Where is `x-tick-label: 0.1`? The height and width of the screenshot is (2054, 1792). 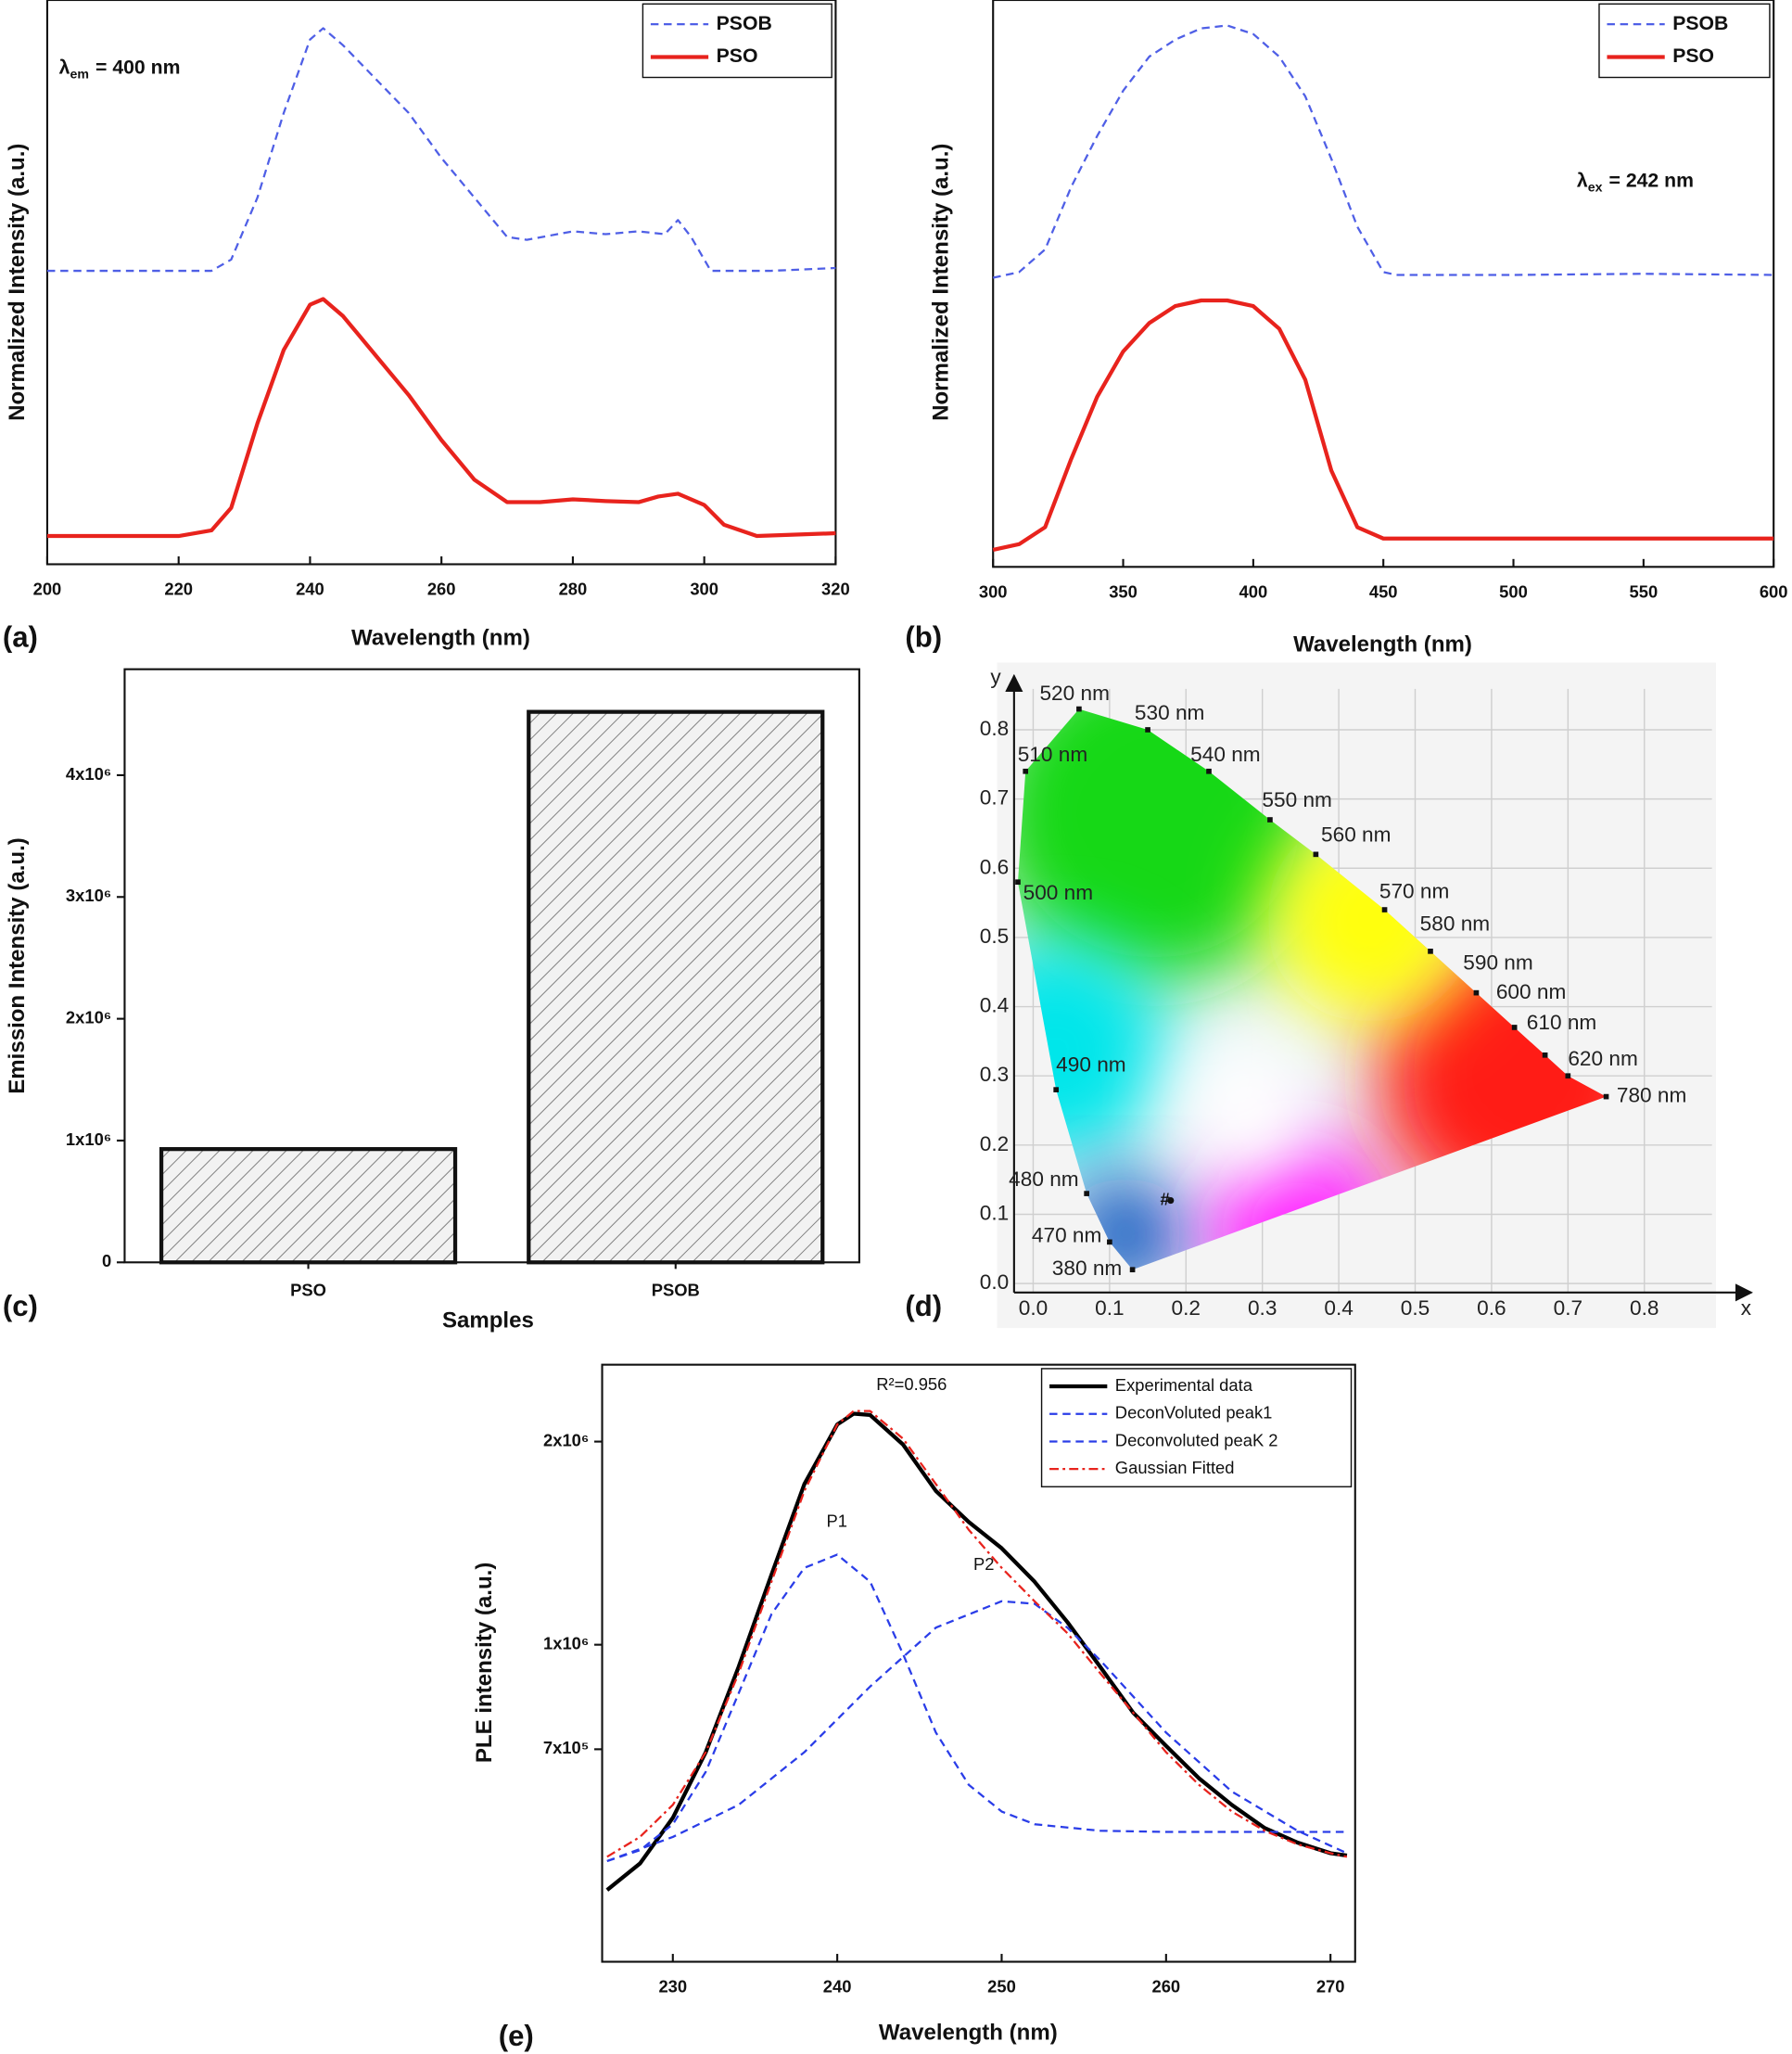
x-tick-label: 0.1 is located at coordinates (1109, 1308).